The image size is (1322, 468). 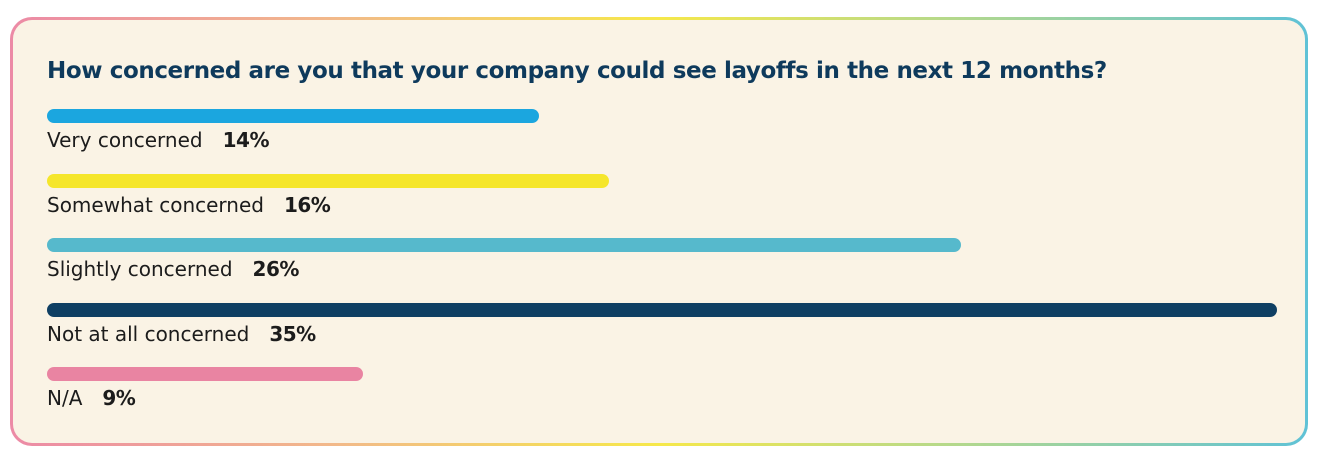 I want to click on category-label: Very concerned, so click(x=125, y=140).